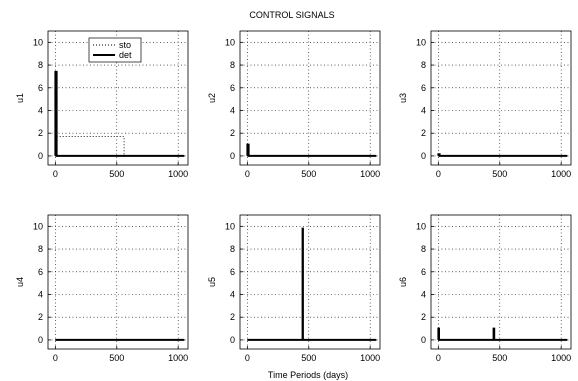  I want to click on y-tick-label-u3-2: 4, so click(423, 110).